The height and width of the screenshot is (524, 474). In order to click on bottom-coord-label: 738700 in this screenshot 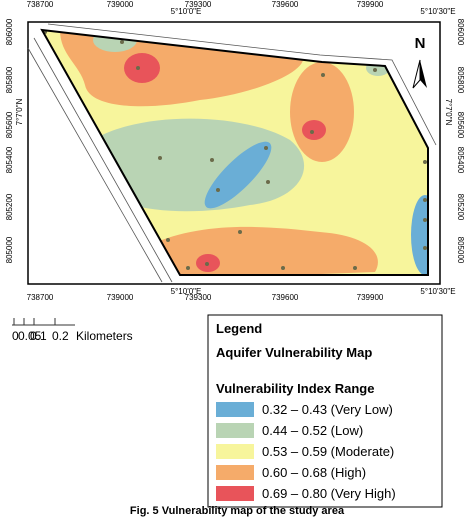, I will do `click(40, 297)`.